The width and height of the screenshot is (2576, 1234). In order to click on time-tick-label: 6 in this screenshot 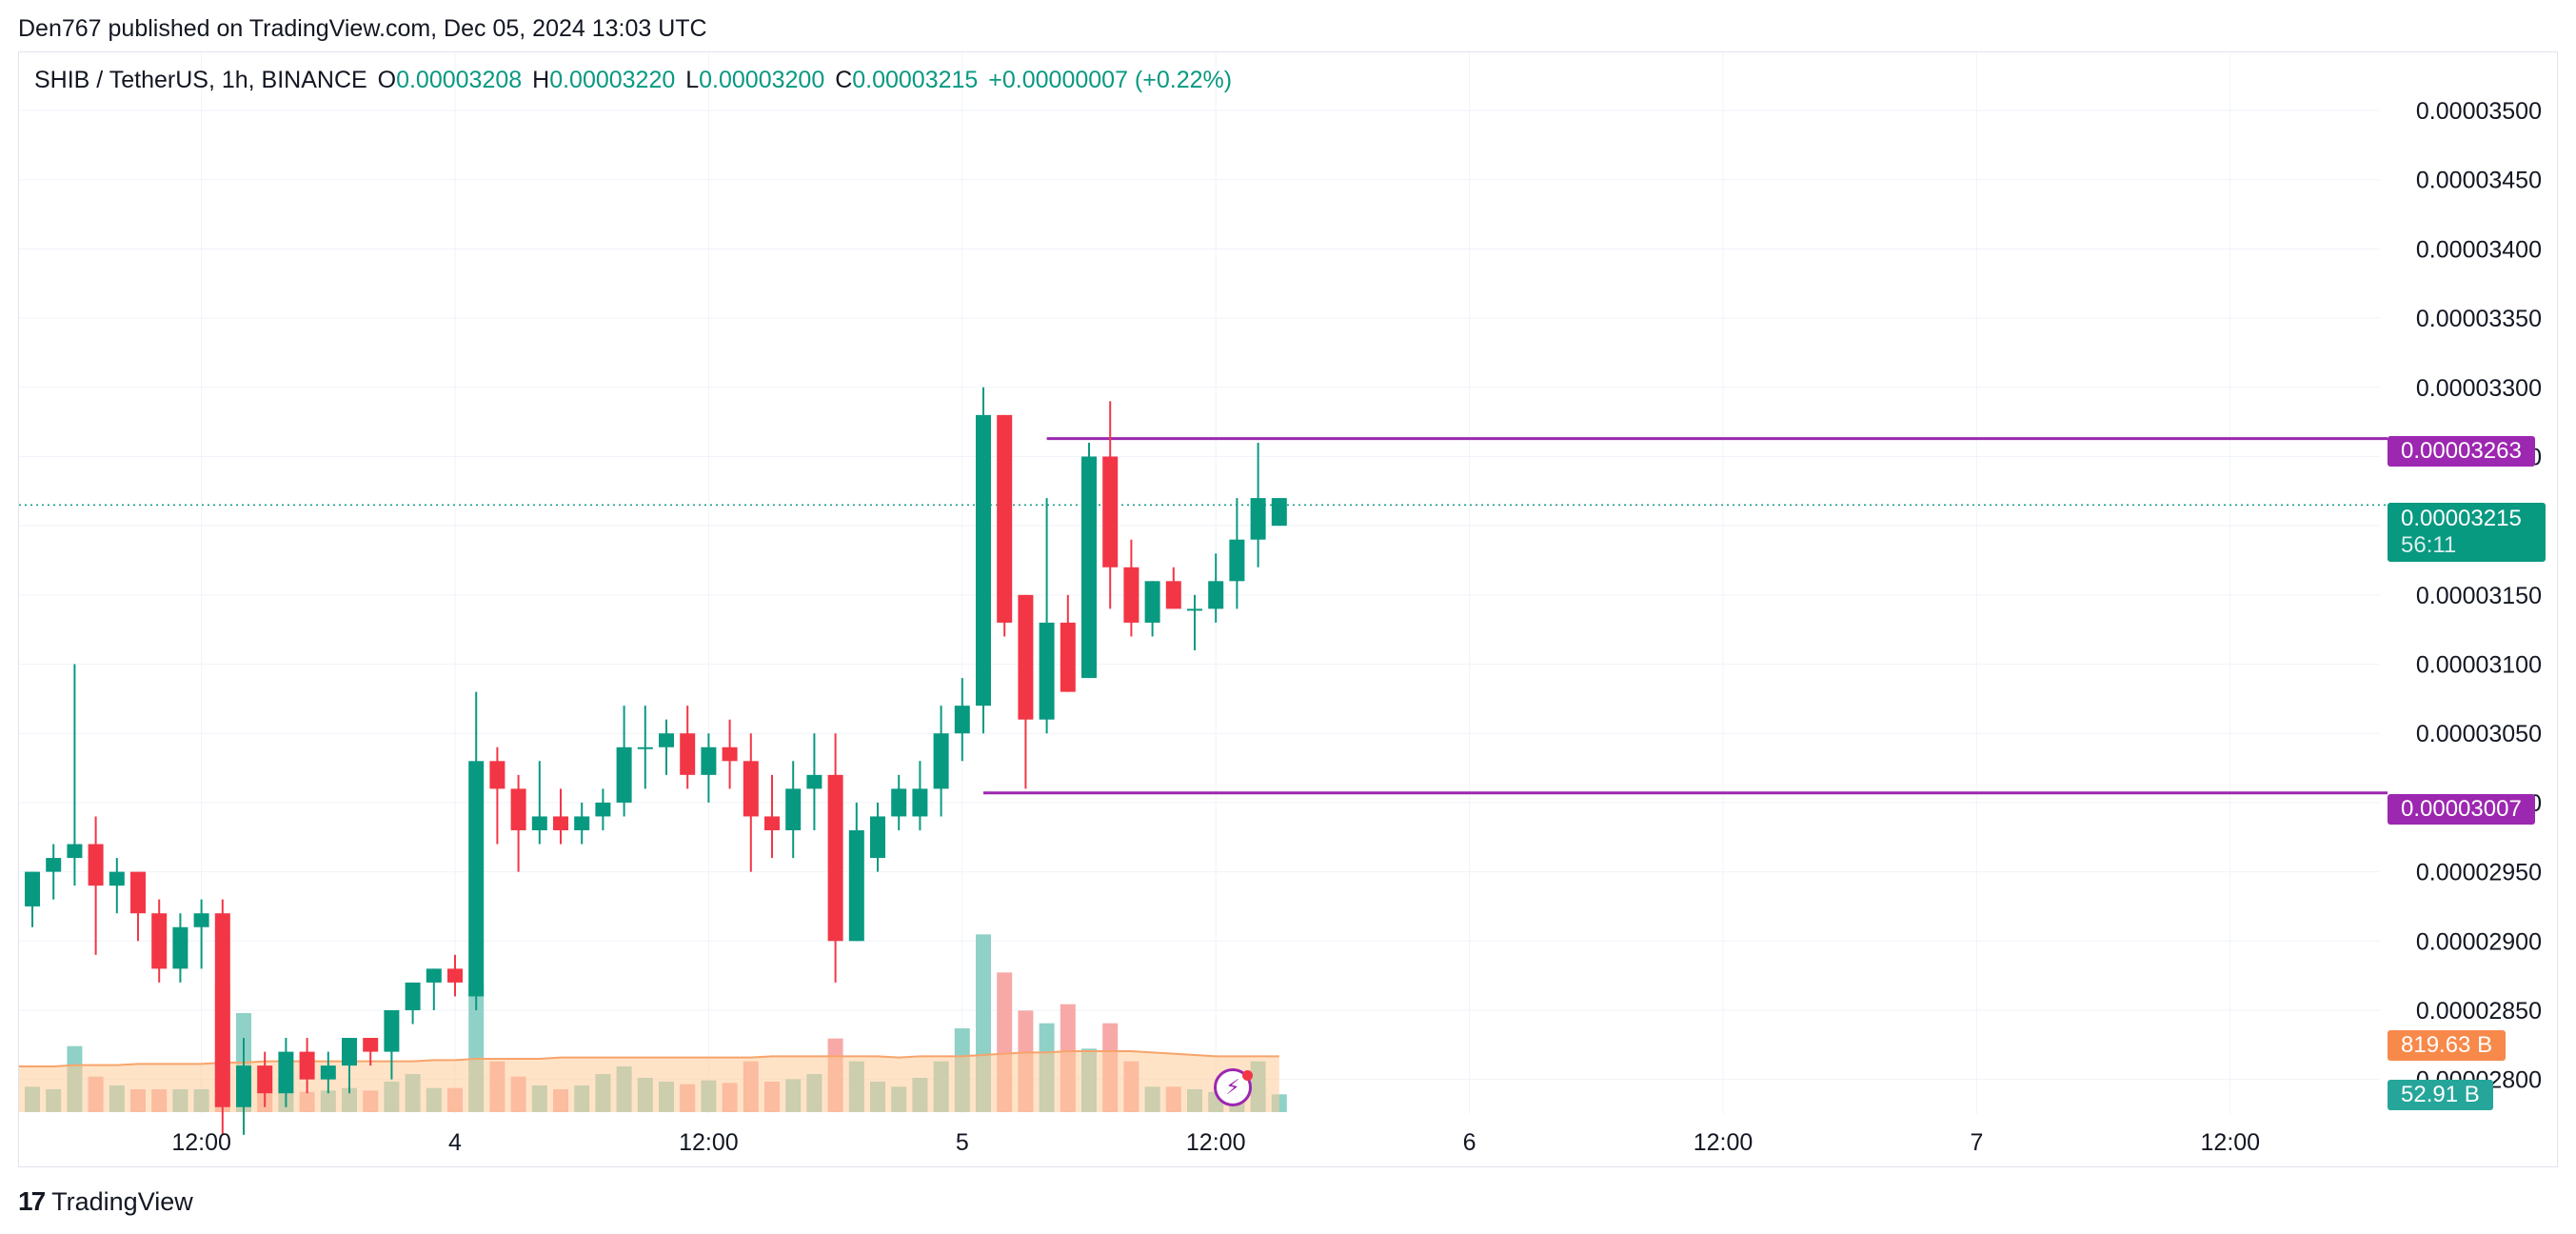, I will do `click(1469, 1142)`.